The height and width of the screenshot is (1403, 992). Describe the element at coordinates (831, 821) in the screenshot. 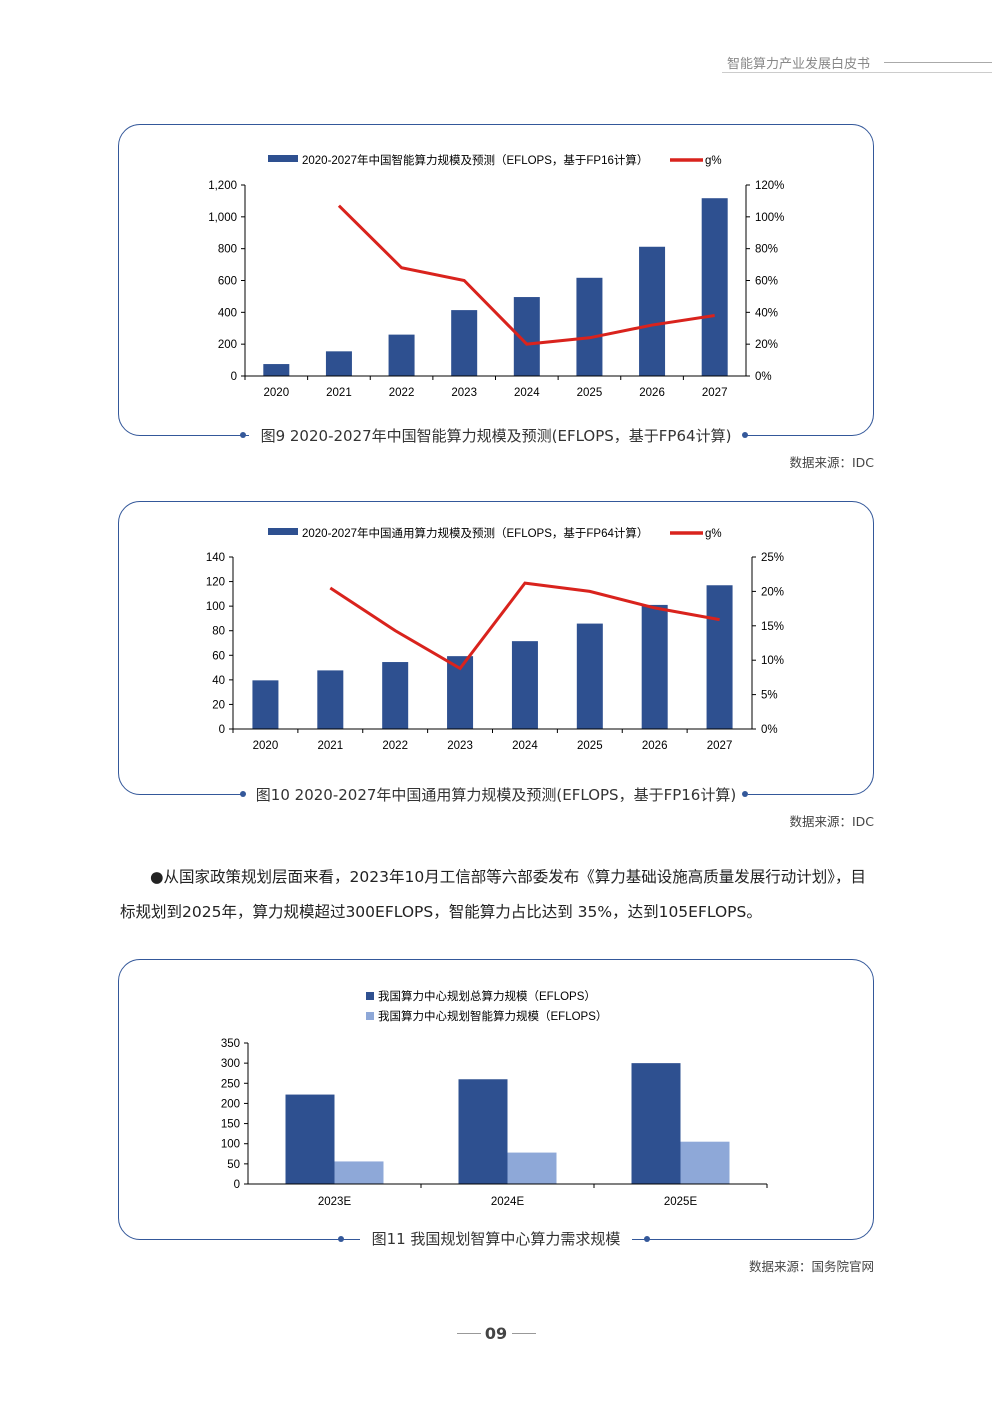

I see `figure-10-source: 数据来源：IDC` at that location.